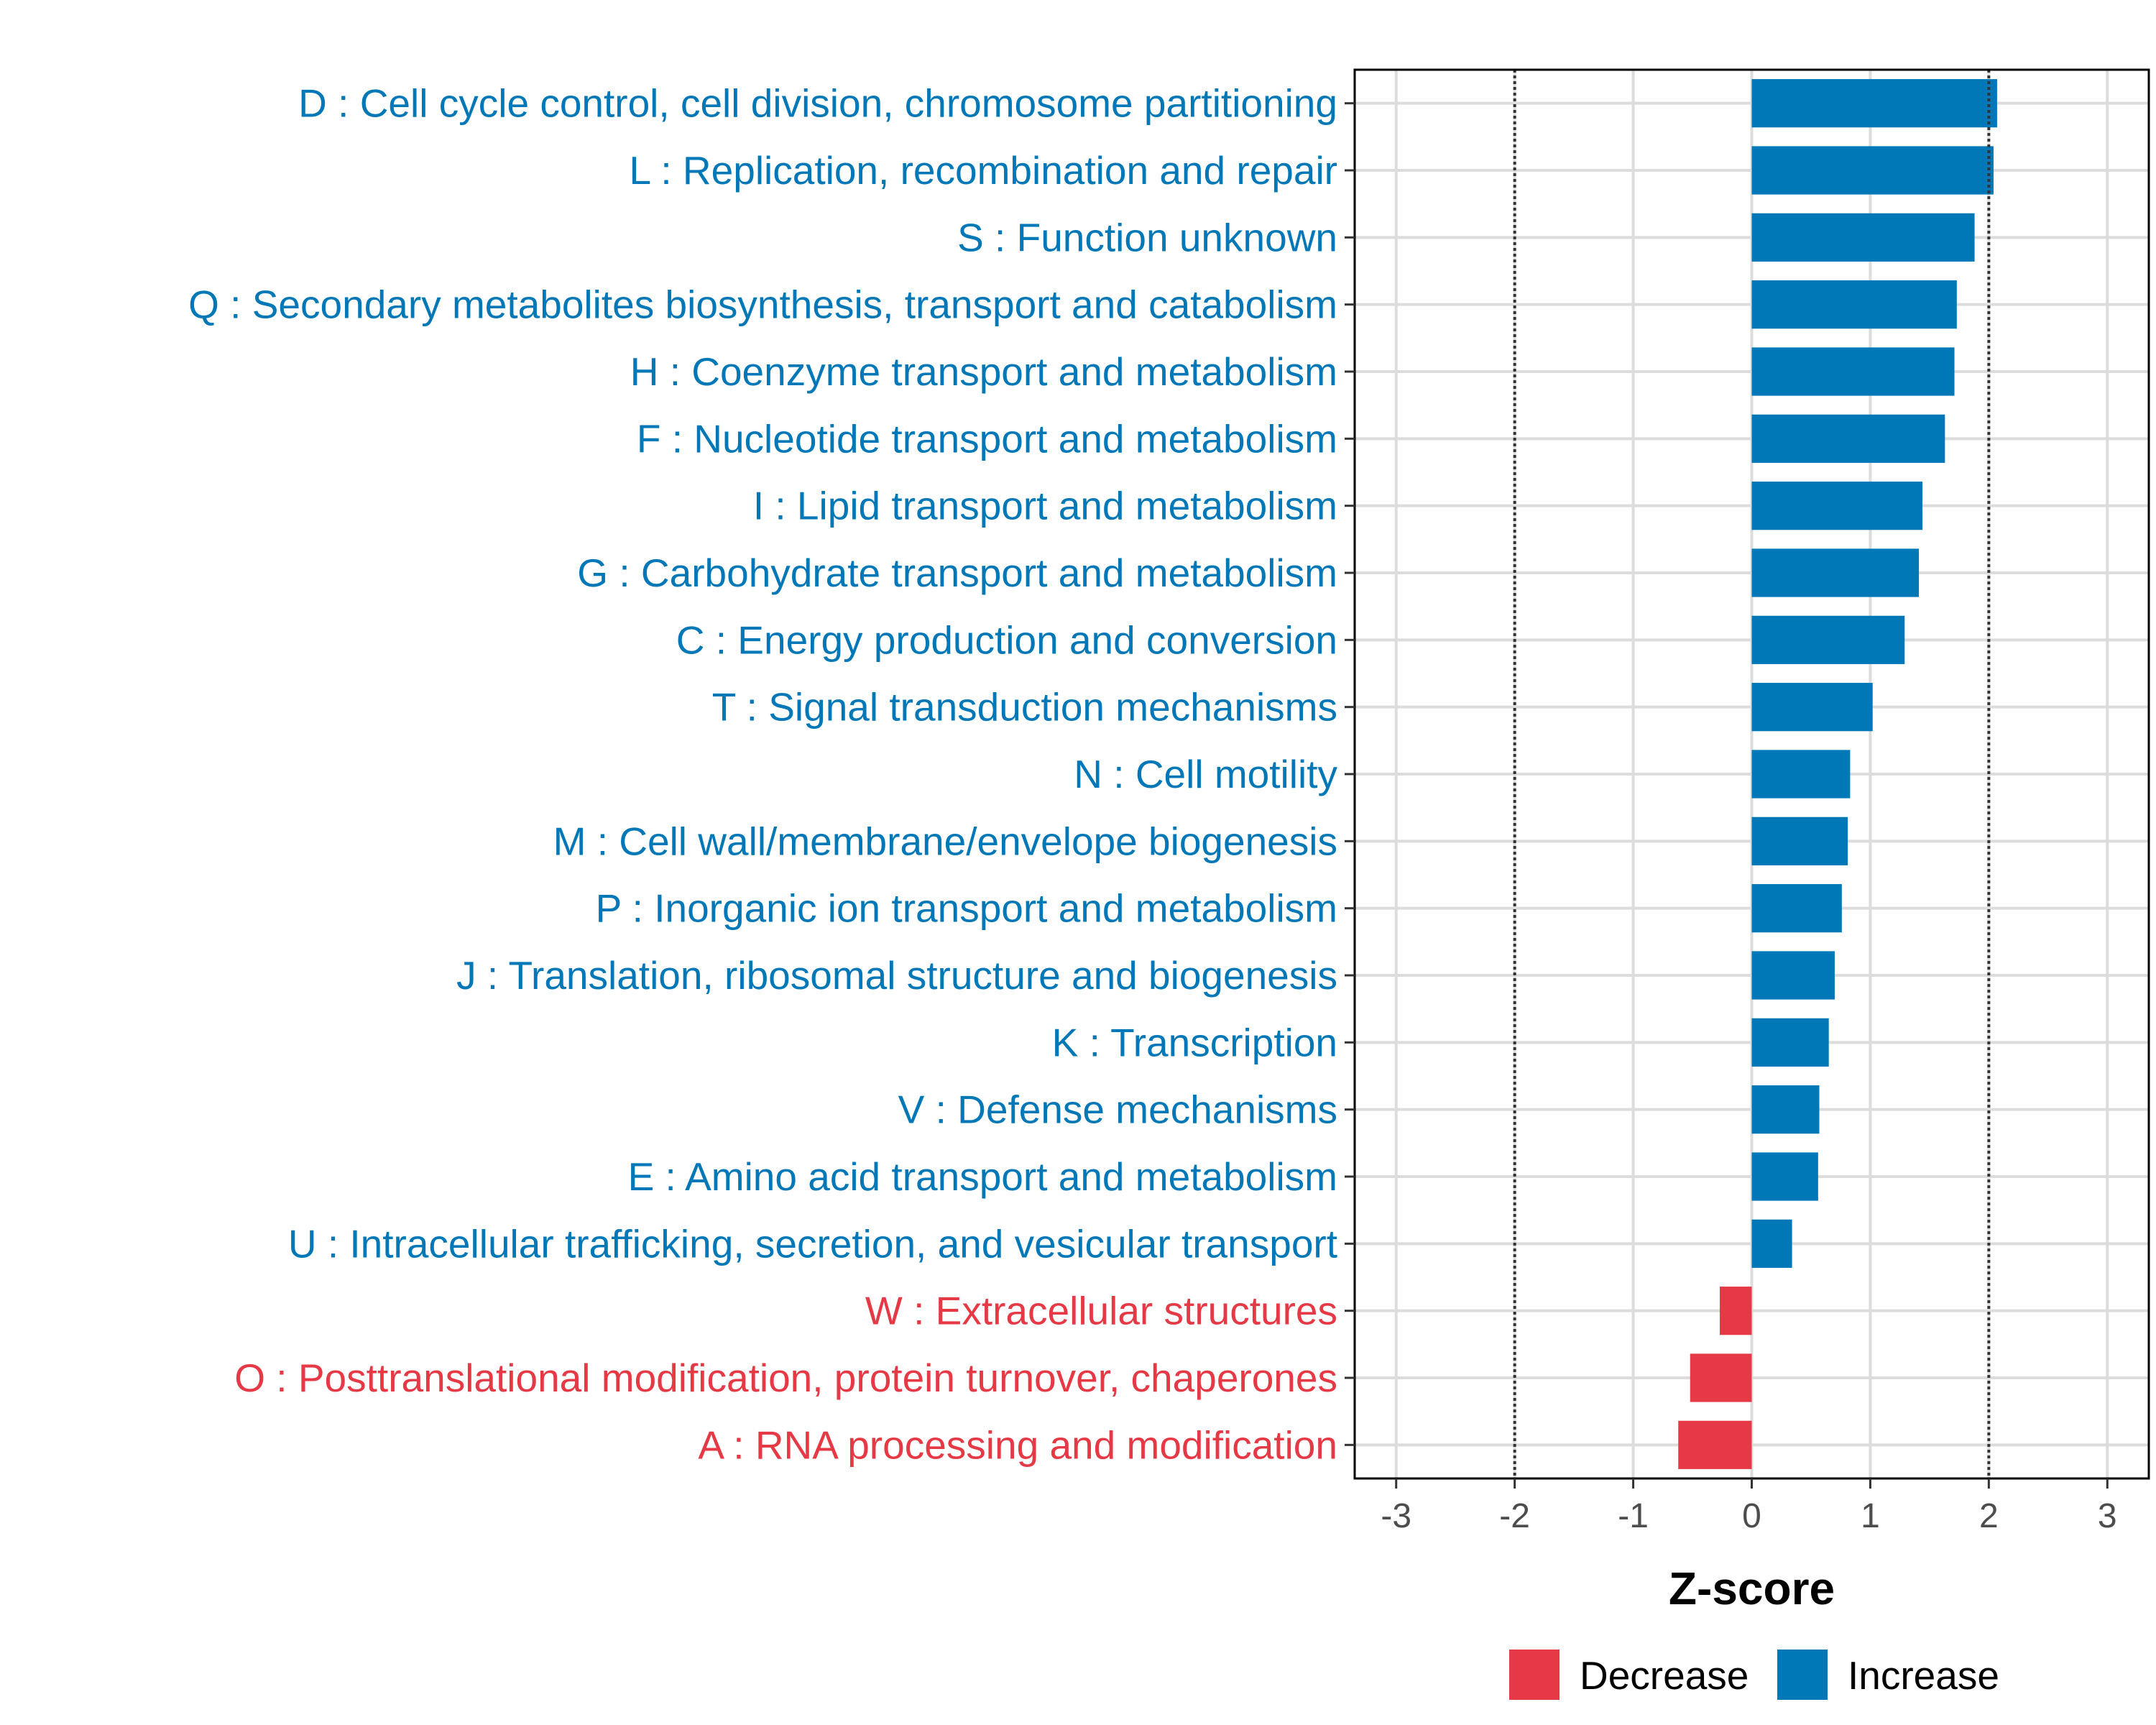 This screenshot has width=2156, height=1725. Describe the element at coordinates (1007, 639) in the screenshot. I see `category-label: C : Energy production and conversion` at that location.